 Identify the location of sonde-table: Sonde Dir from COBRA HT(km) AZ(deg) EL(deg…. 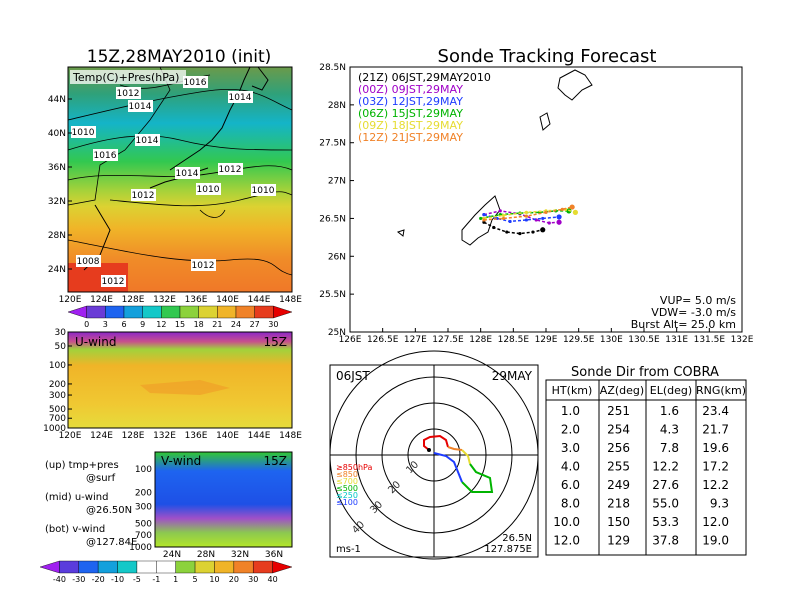
(646, 460).